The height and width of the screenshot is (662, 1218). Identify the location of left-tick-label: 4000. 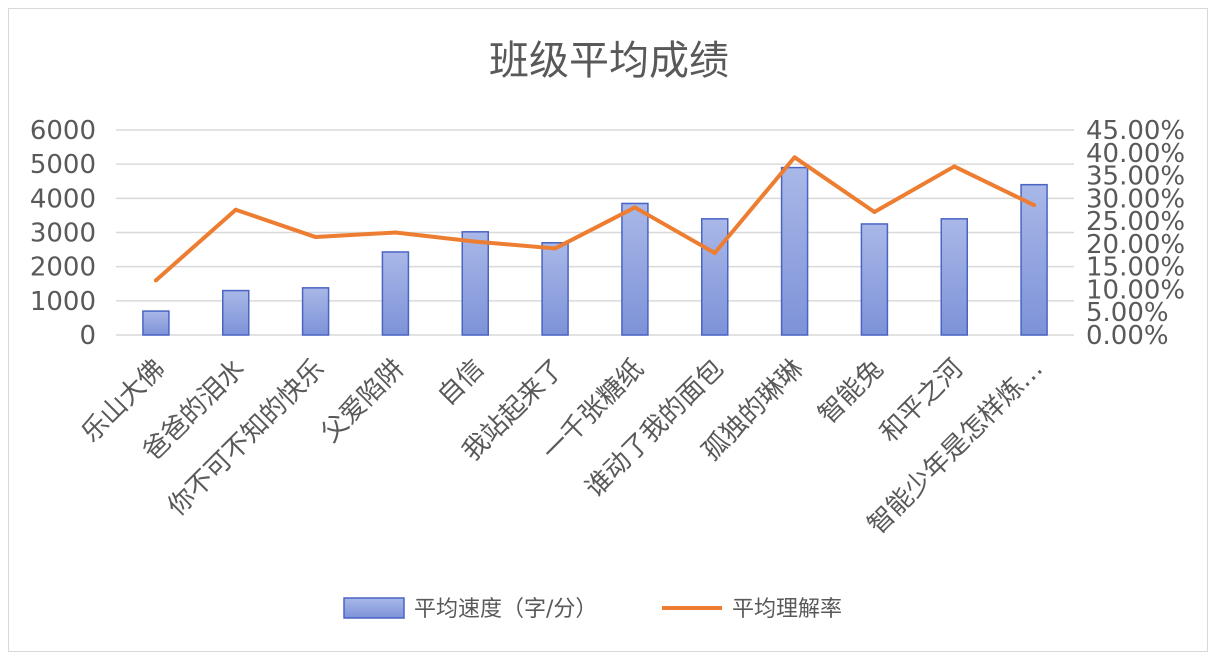
(63, 199).